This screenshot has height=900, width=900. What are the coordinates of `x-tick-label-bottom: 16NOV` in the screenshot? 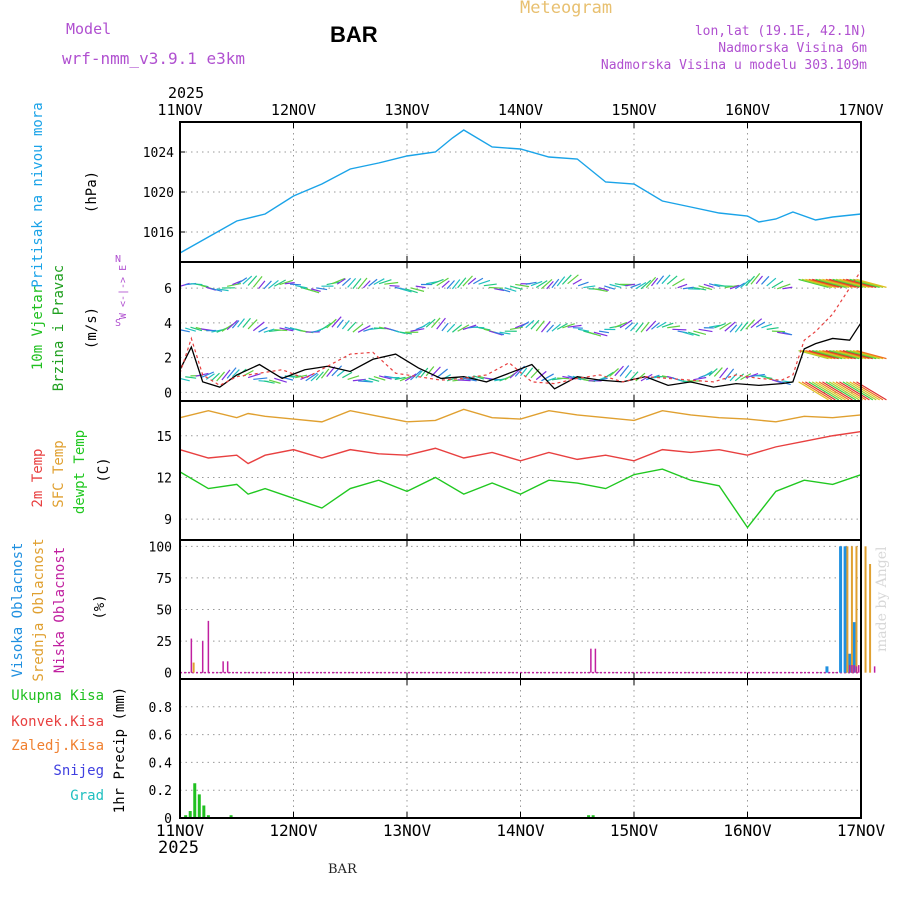 It's located at (747, 830).